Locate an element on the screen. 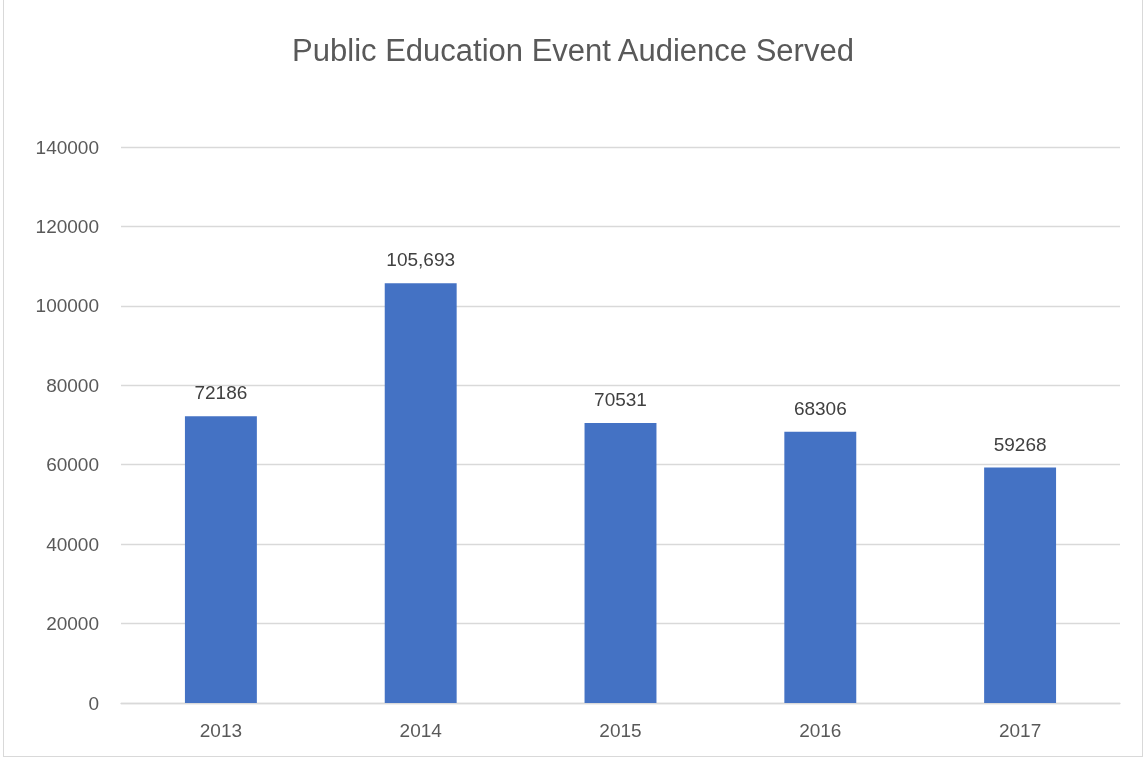 The height and width of the screenshot is (759, 1145). y-tick-label: 120000 is located at coordinates (67, 226).